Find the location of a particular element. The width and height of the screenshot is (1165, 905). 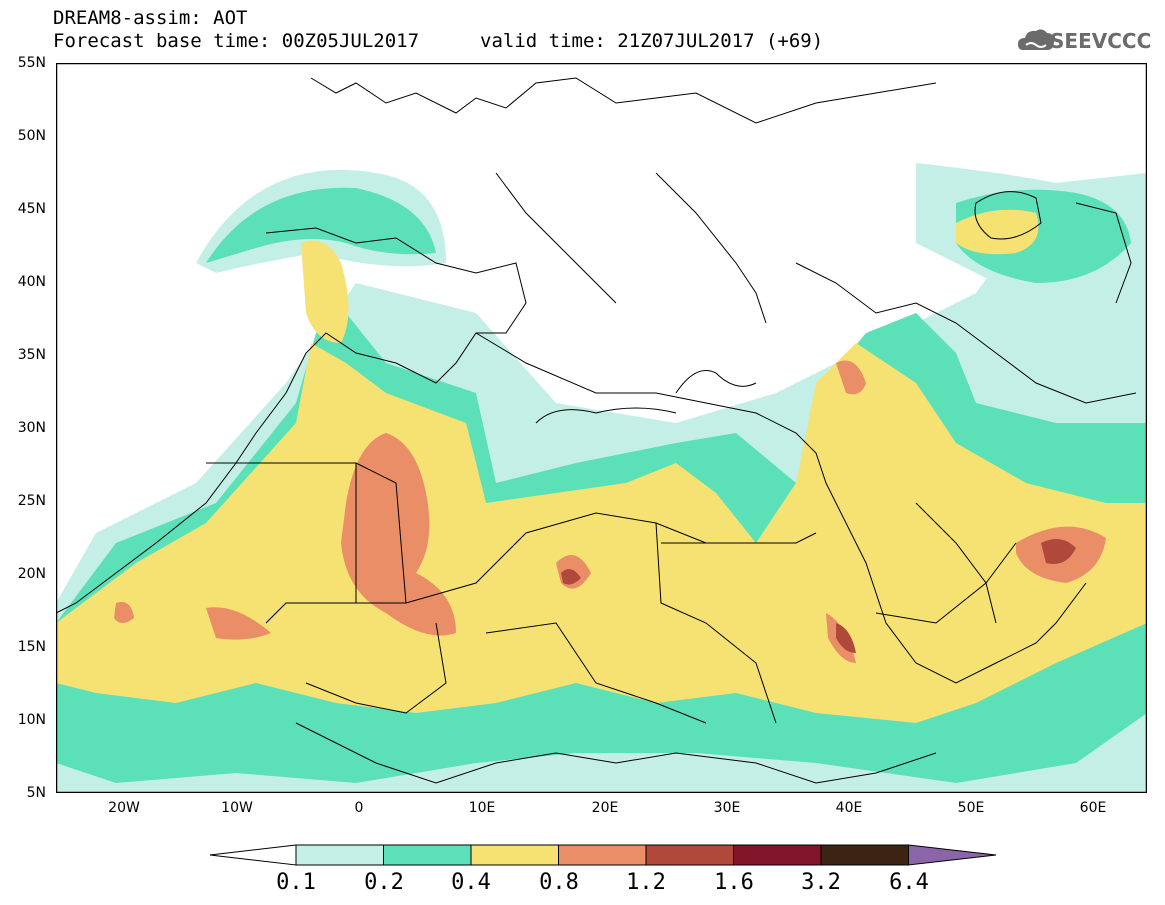

aot-level-0.8-region is located at coordinates (398, 534).